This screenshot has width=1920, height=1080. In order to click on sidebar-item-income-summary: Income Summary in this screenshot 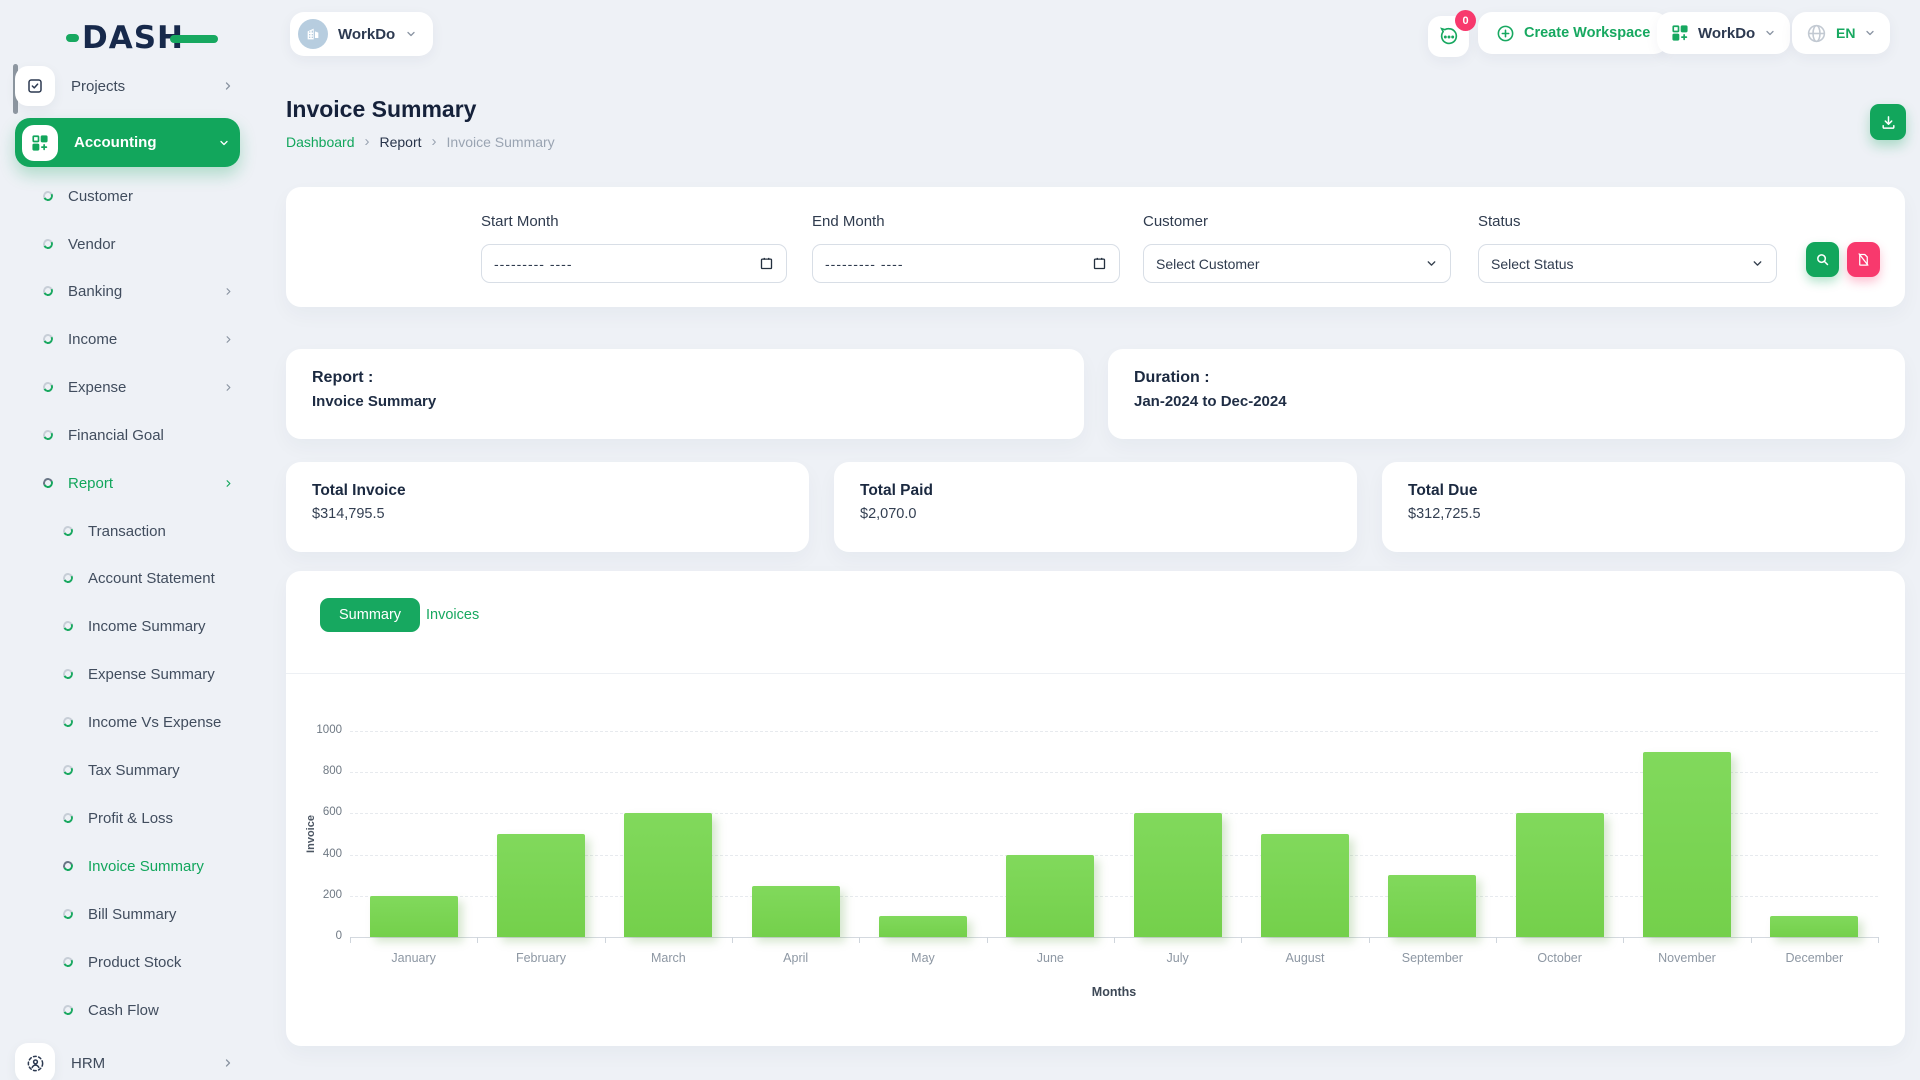, I will do `click(127, 626)`.